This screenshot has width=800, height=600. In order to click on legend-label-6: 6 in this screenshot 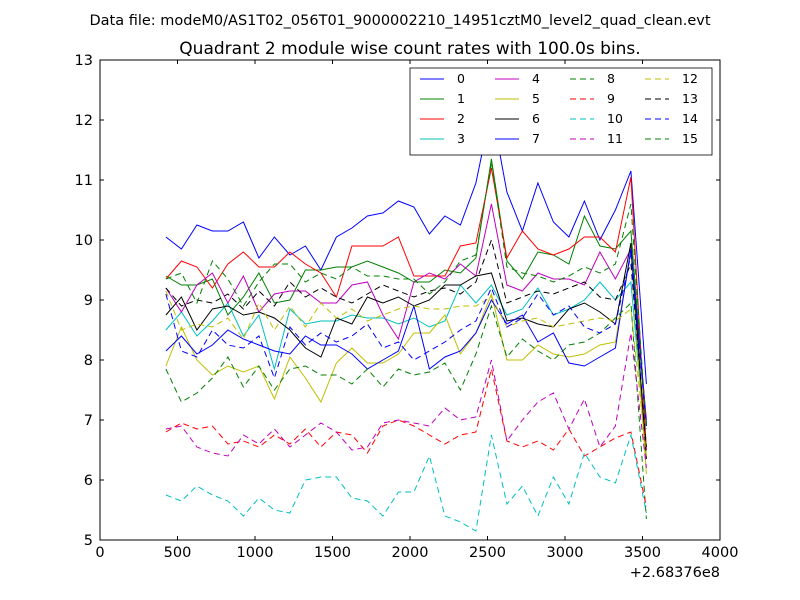, I will do `click(536, 118)`.